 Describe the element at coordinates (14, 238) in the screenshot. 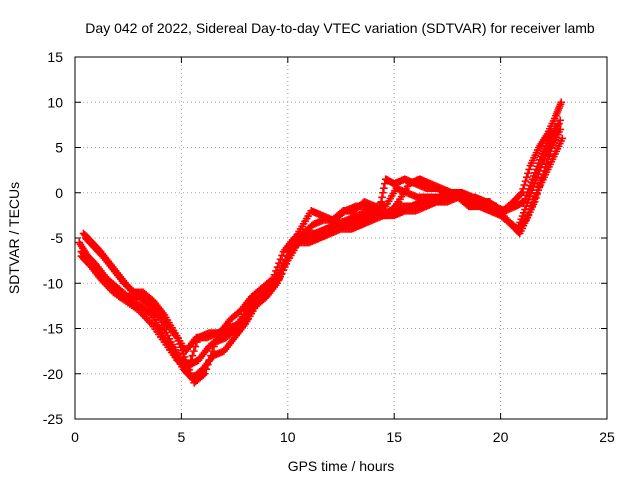

I see `y-axis-label: SDTVAR / TECUs` at that location.